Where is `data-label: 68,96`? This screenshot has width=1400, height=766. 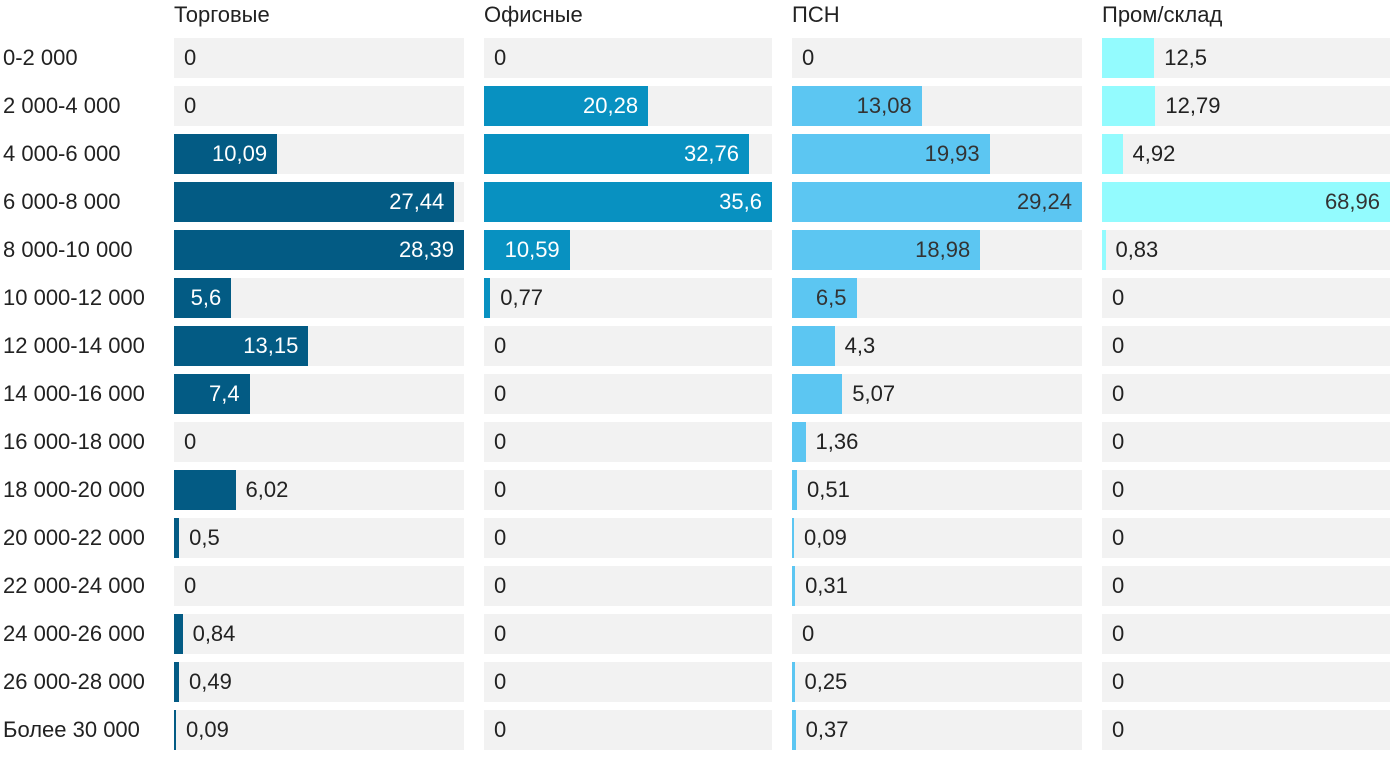
data-label: 68,96 is located at coordinates (1352, 201).